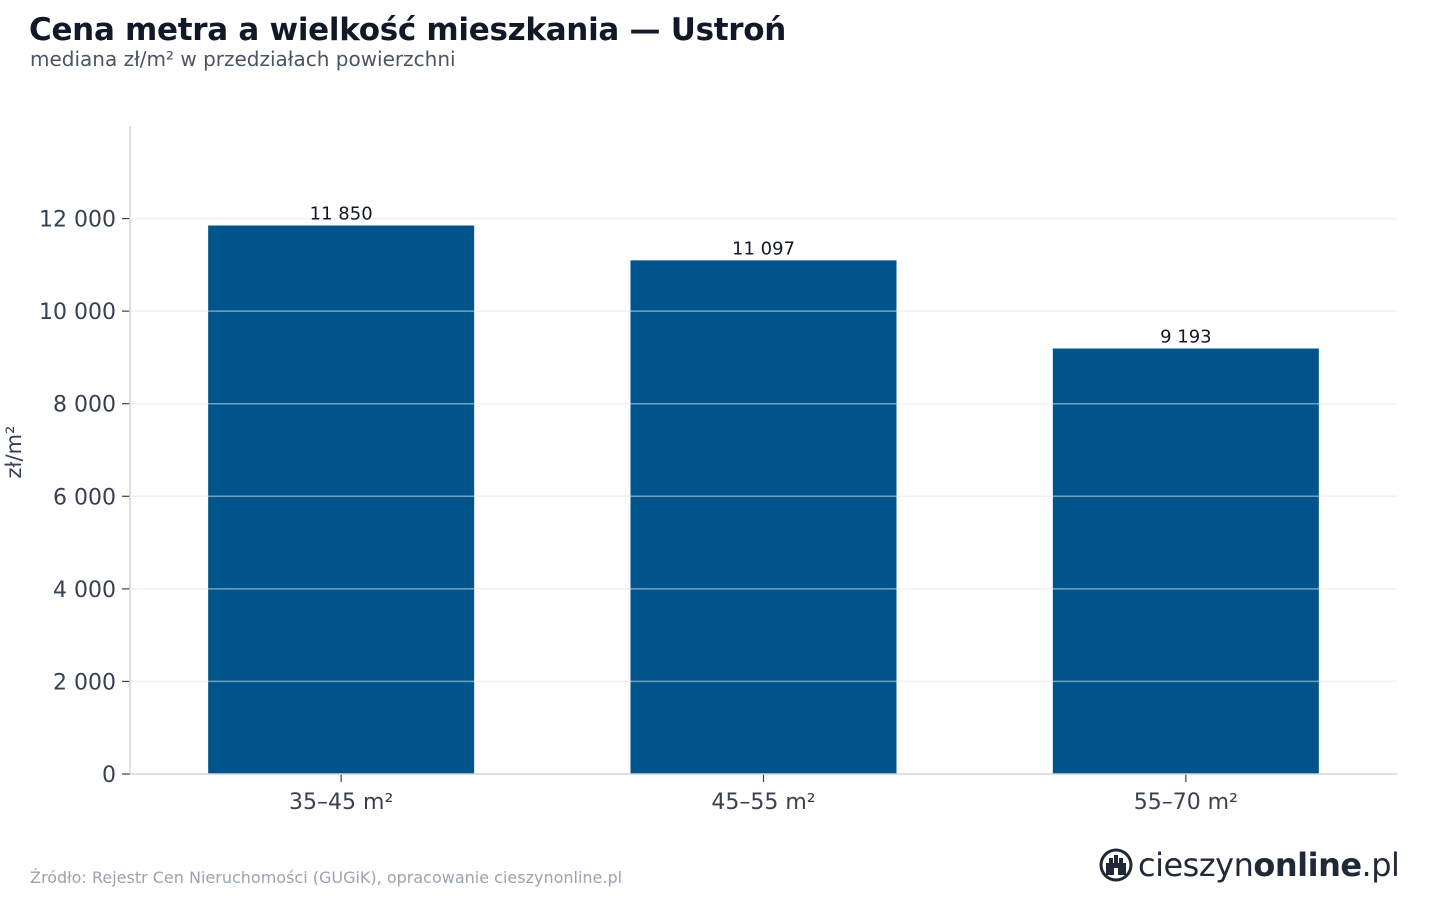 This screenshot has height=900, width=1440. What do you see at coordinates (84, 497) in the screenshot?
I see `y-tick-label: 6 000` at bounding box center [84, 497].